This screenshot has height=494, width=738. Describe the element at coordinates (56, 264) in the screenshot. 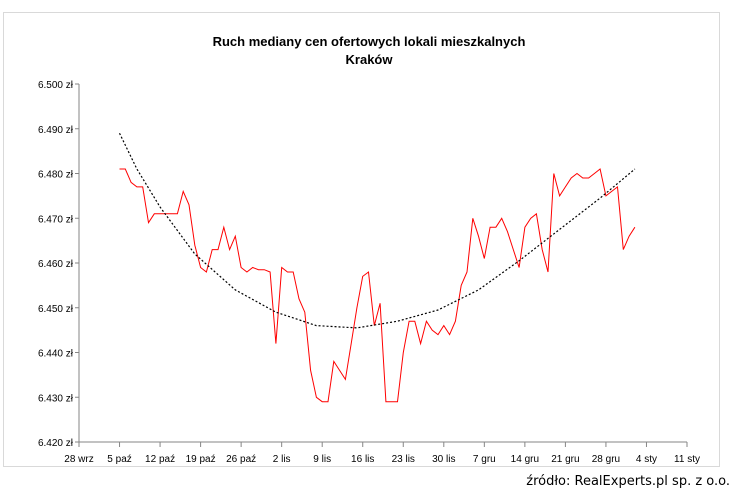

I see `y-tick-label: 6.460 zł` at that location.